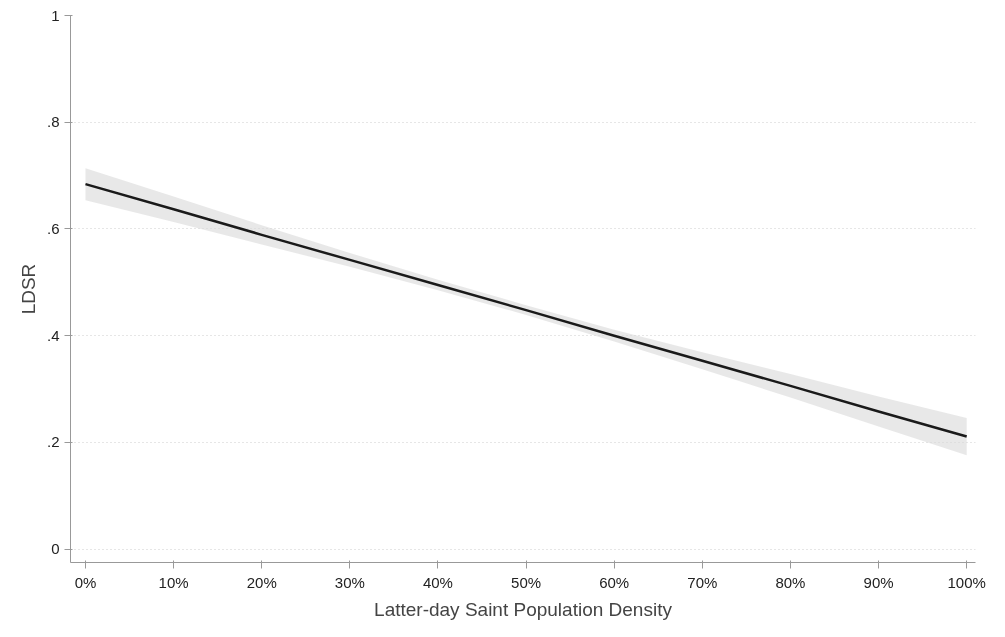 This screenshot has width=1005, height=637. Describe the element at coordinates (55, 549) in the screenshot. I see `y-tick-label: 0` at that location.